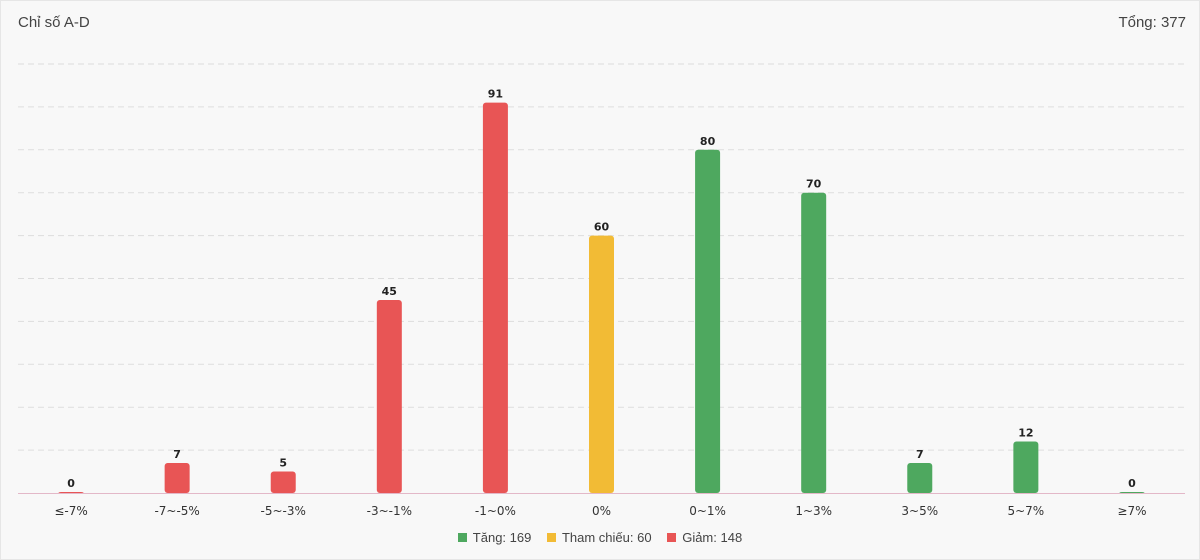  I want to click on legend-swatch-ref, so click(551, 537).